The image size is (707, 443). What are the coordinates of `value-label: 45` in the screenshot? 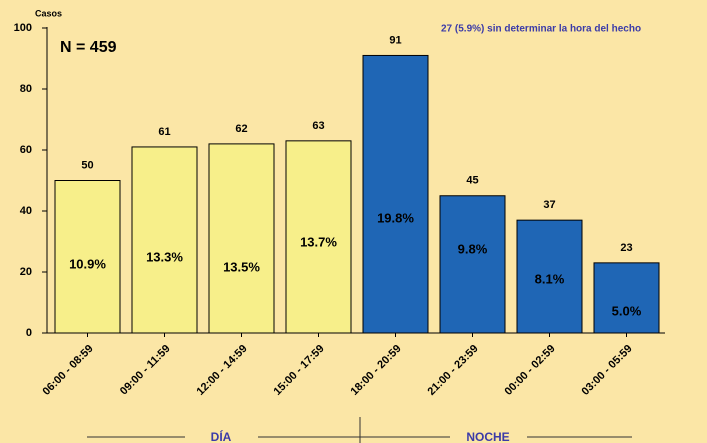 It's located at (472, 181).